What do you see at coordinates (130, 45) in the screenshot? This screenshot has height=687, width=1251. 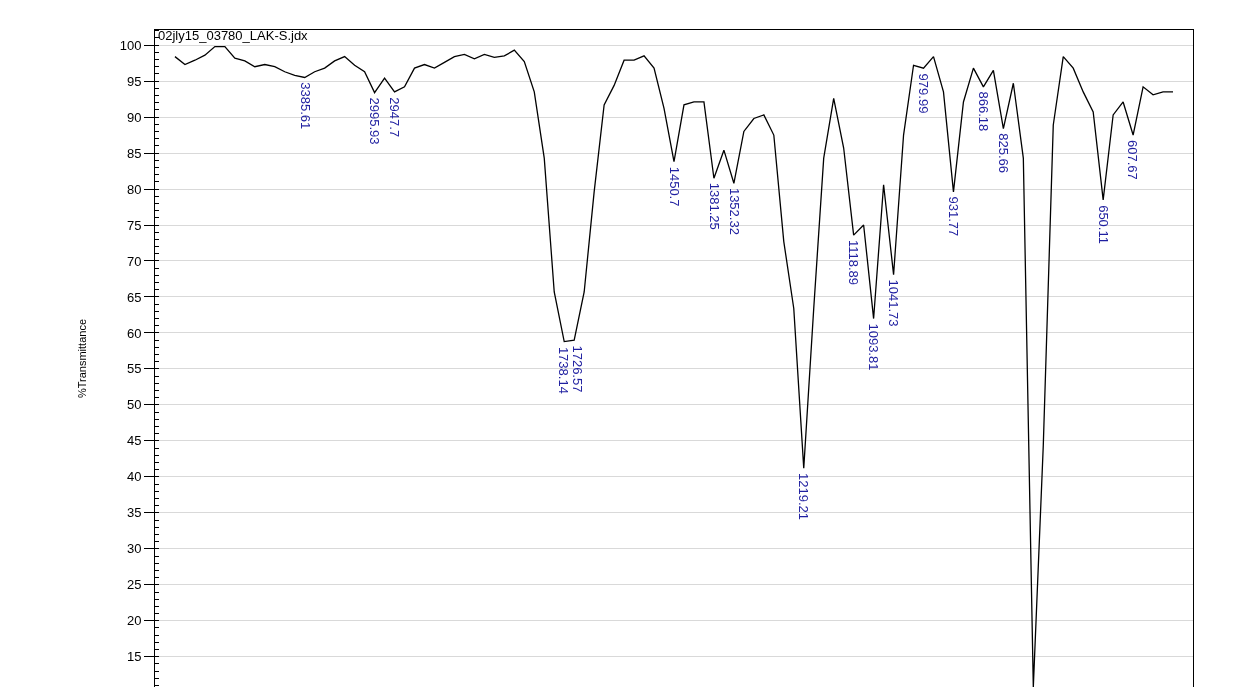 I see `y-tick-label: 100` at bounding box center [130, 45].